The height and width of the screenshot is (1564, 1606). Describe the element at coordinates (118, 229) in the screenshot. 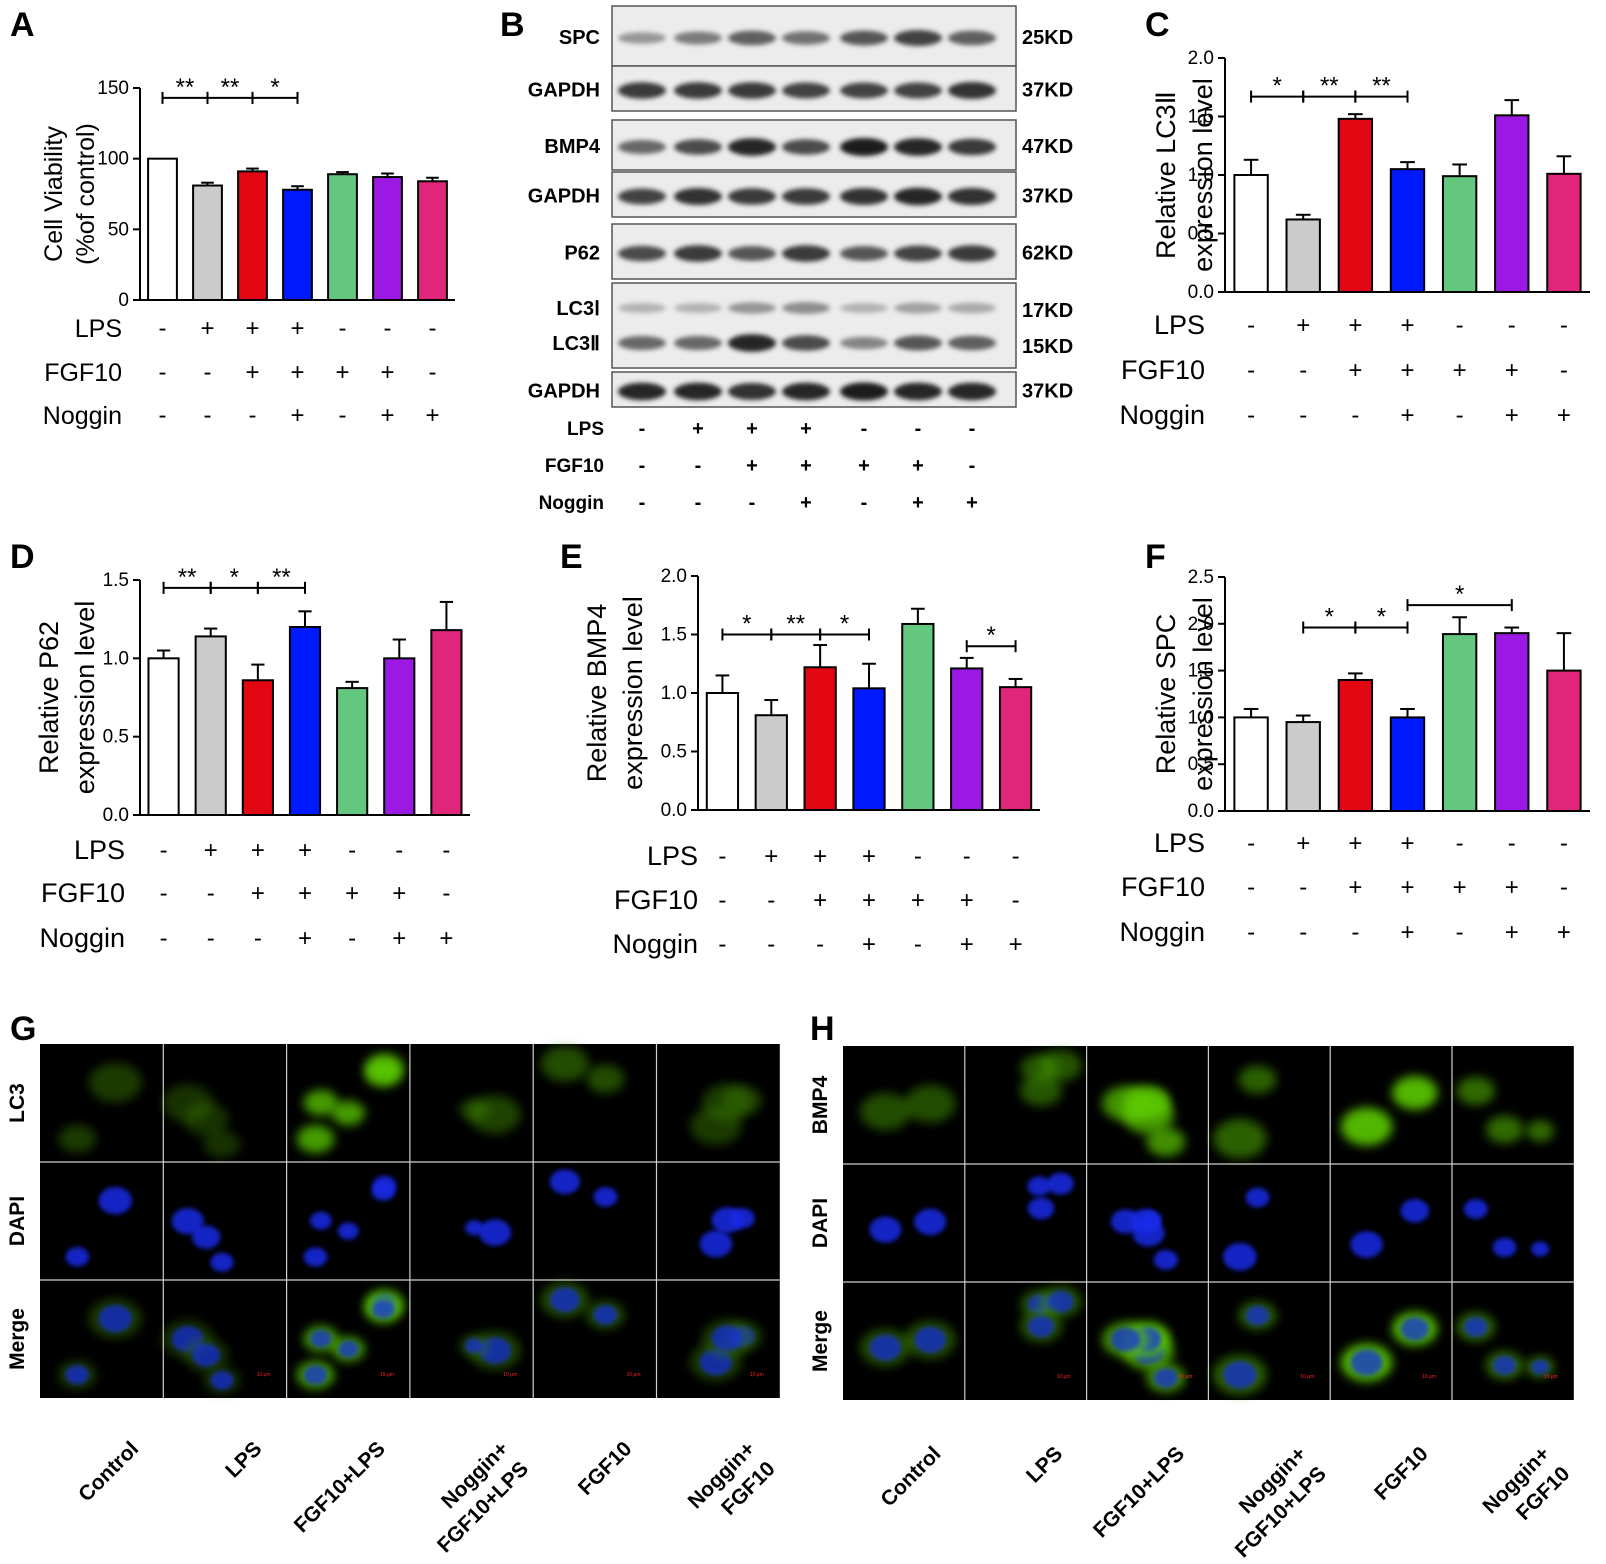

I see `y-tick-label: 50` at that location.